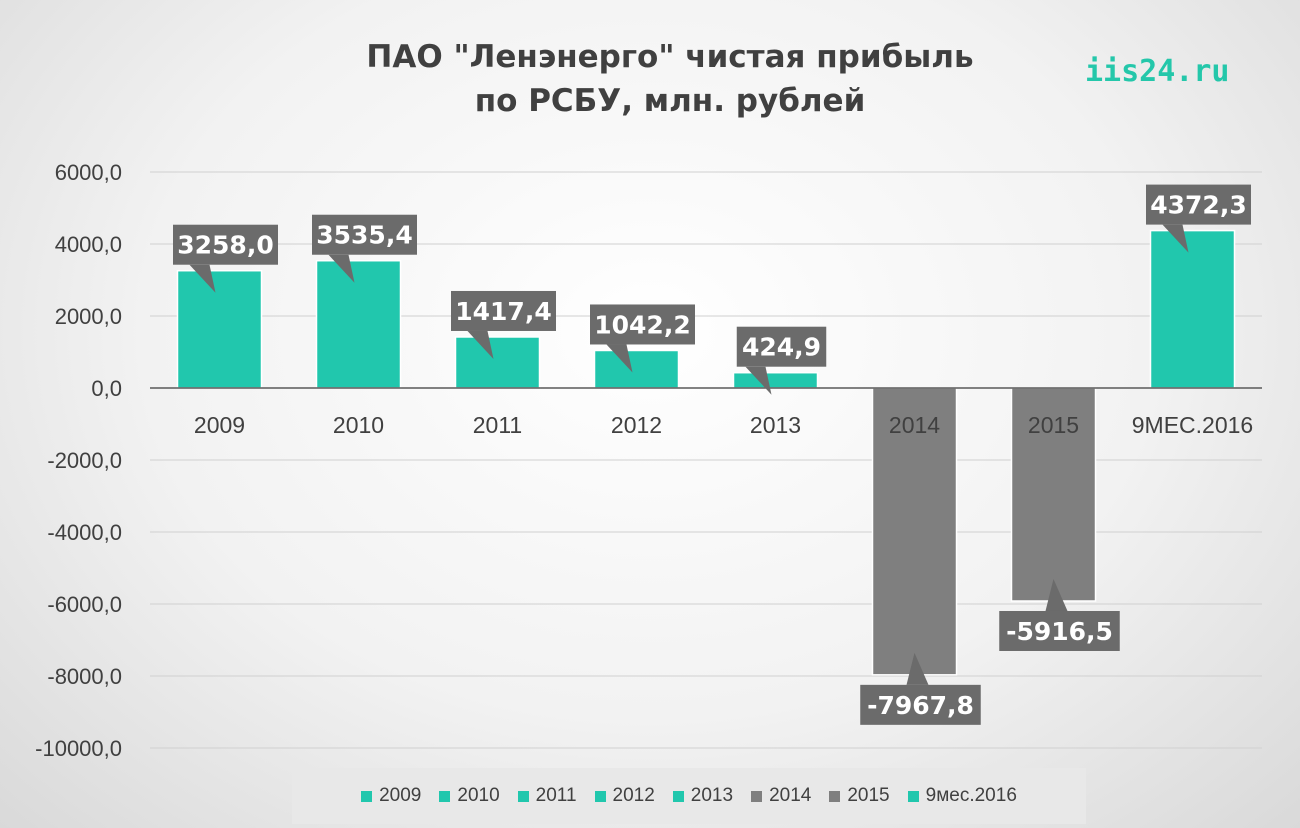 The width and height of the screenshot is (1300, 828). I want to click on legend-item: 2015, so click(859, 796).